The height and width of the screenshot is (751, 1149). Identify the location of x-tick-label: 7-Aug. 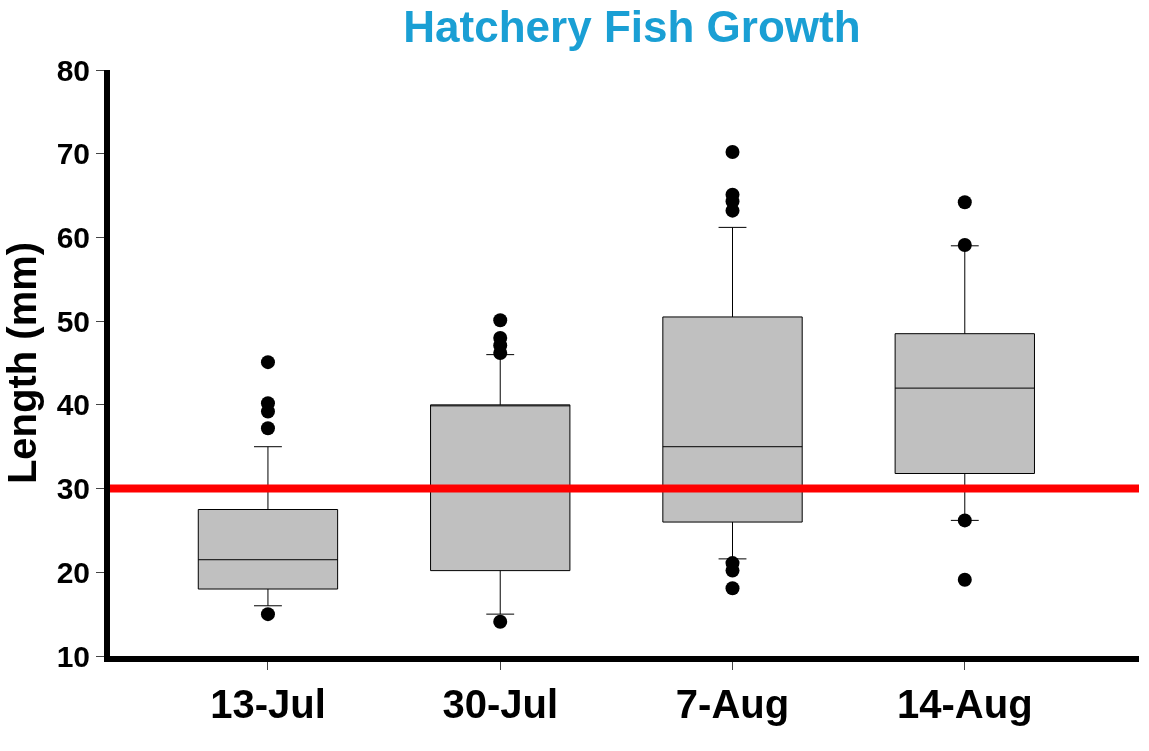
(732, 704).